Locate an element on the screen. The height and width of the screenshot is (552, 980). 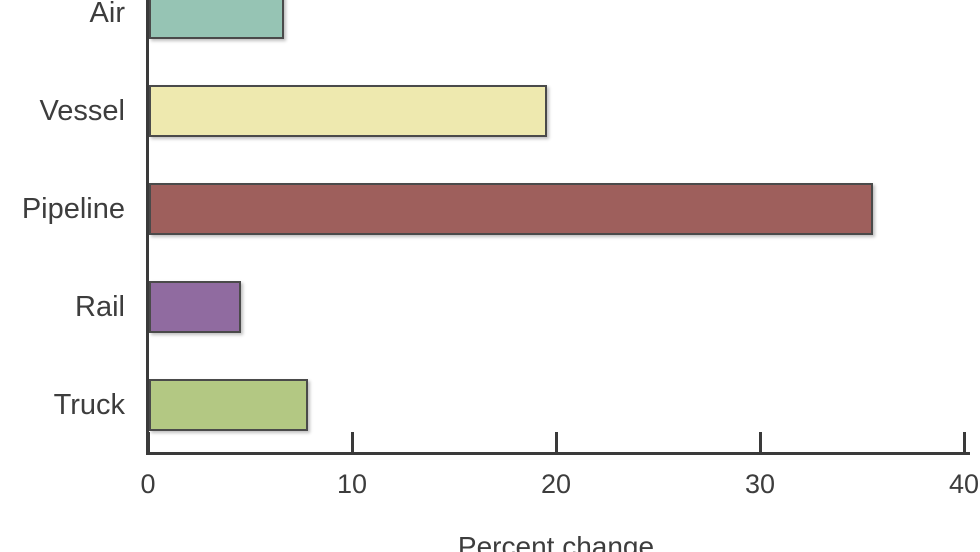
x-axis-title: Percent change is located at coordinates (556, 541).